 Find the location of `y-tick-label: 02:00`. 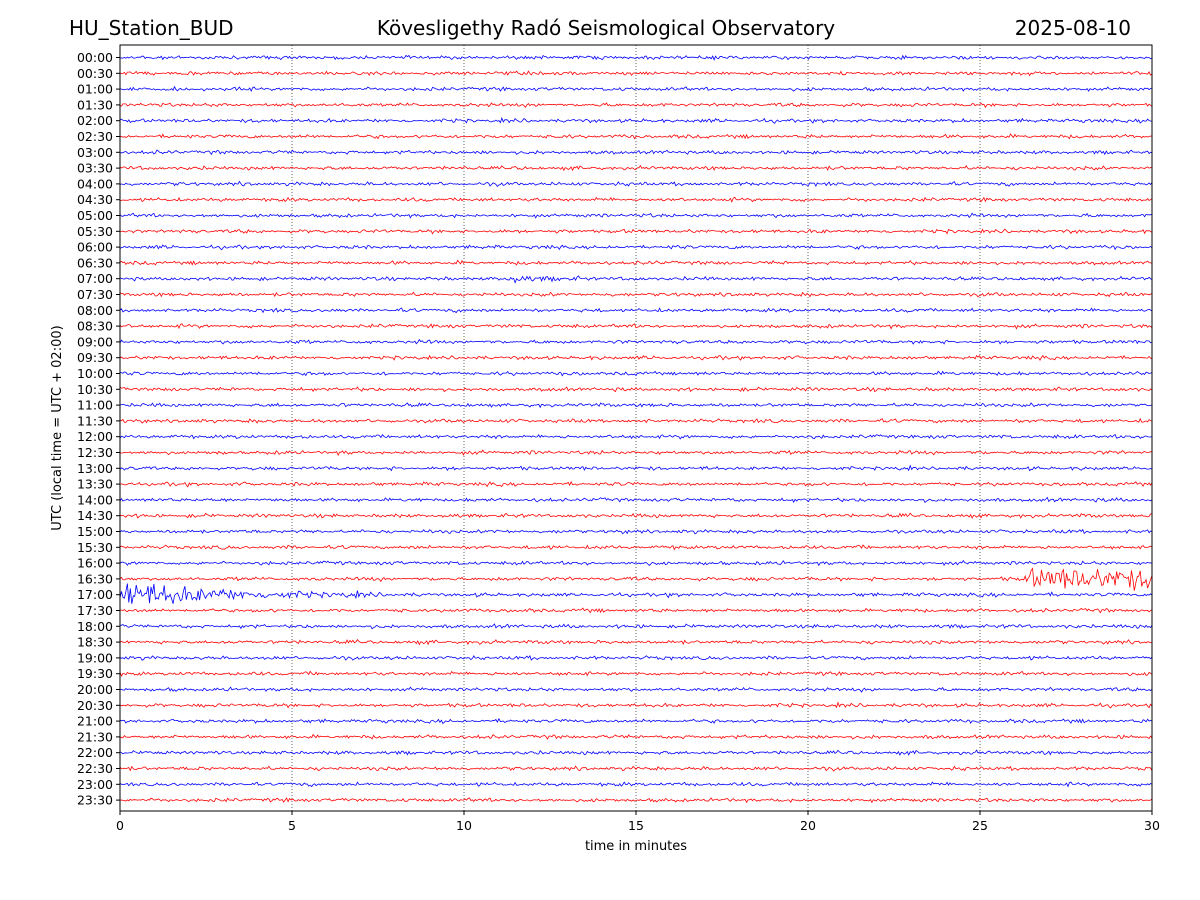

y-tick-label: 02:00 is located at coordinates (95, 120).